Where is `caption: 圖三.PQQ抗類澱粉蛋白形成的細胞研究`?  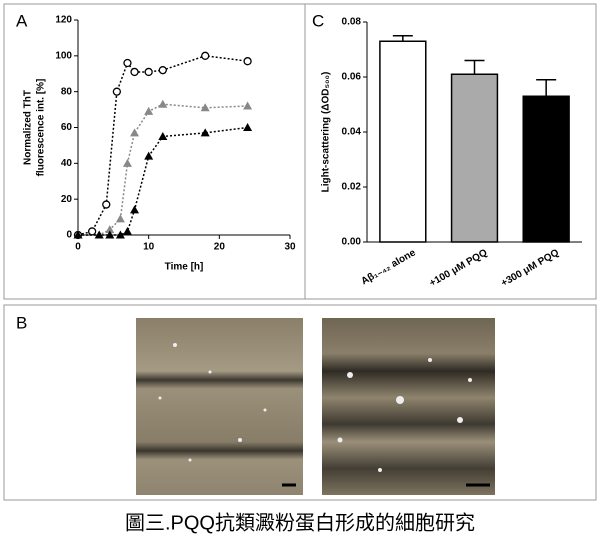 caption: 圖三.PQQ抗類澱粉蛋白形成的細胞研究 is located at coordinates (300, 522).